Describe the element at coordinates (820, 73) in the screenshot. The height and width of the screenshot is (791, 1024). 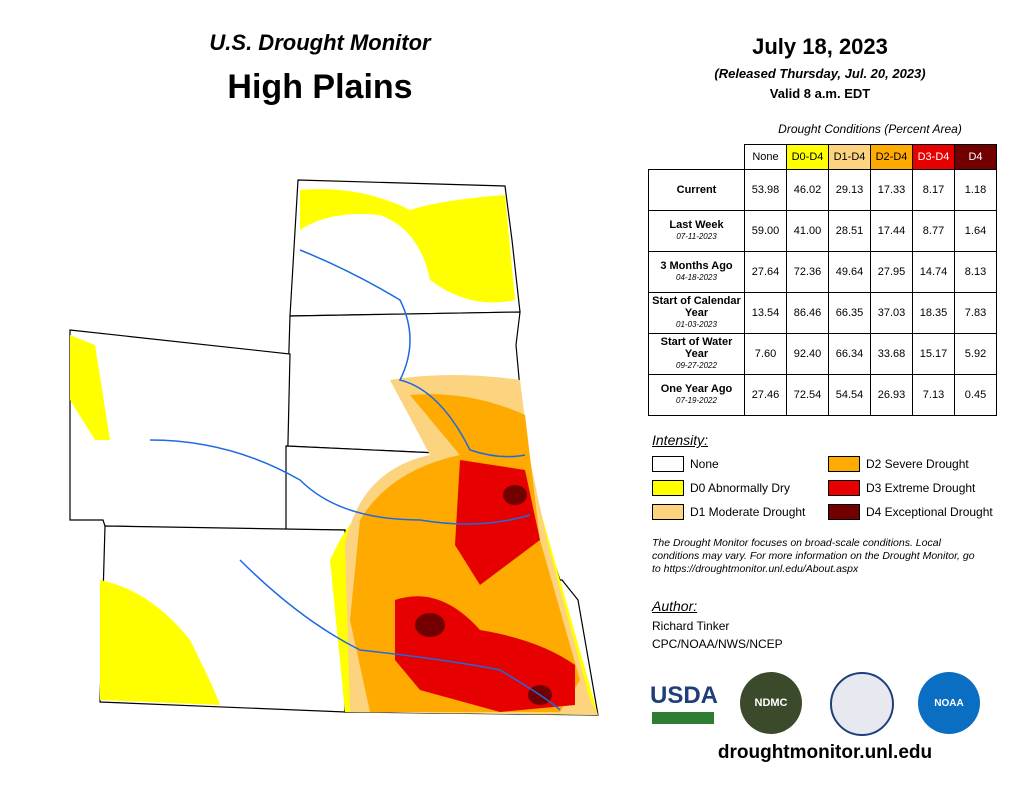
I see `released: (Released Thursday, Jul. 20, 2023)` at that location.